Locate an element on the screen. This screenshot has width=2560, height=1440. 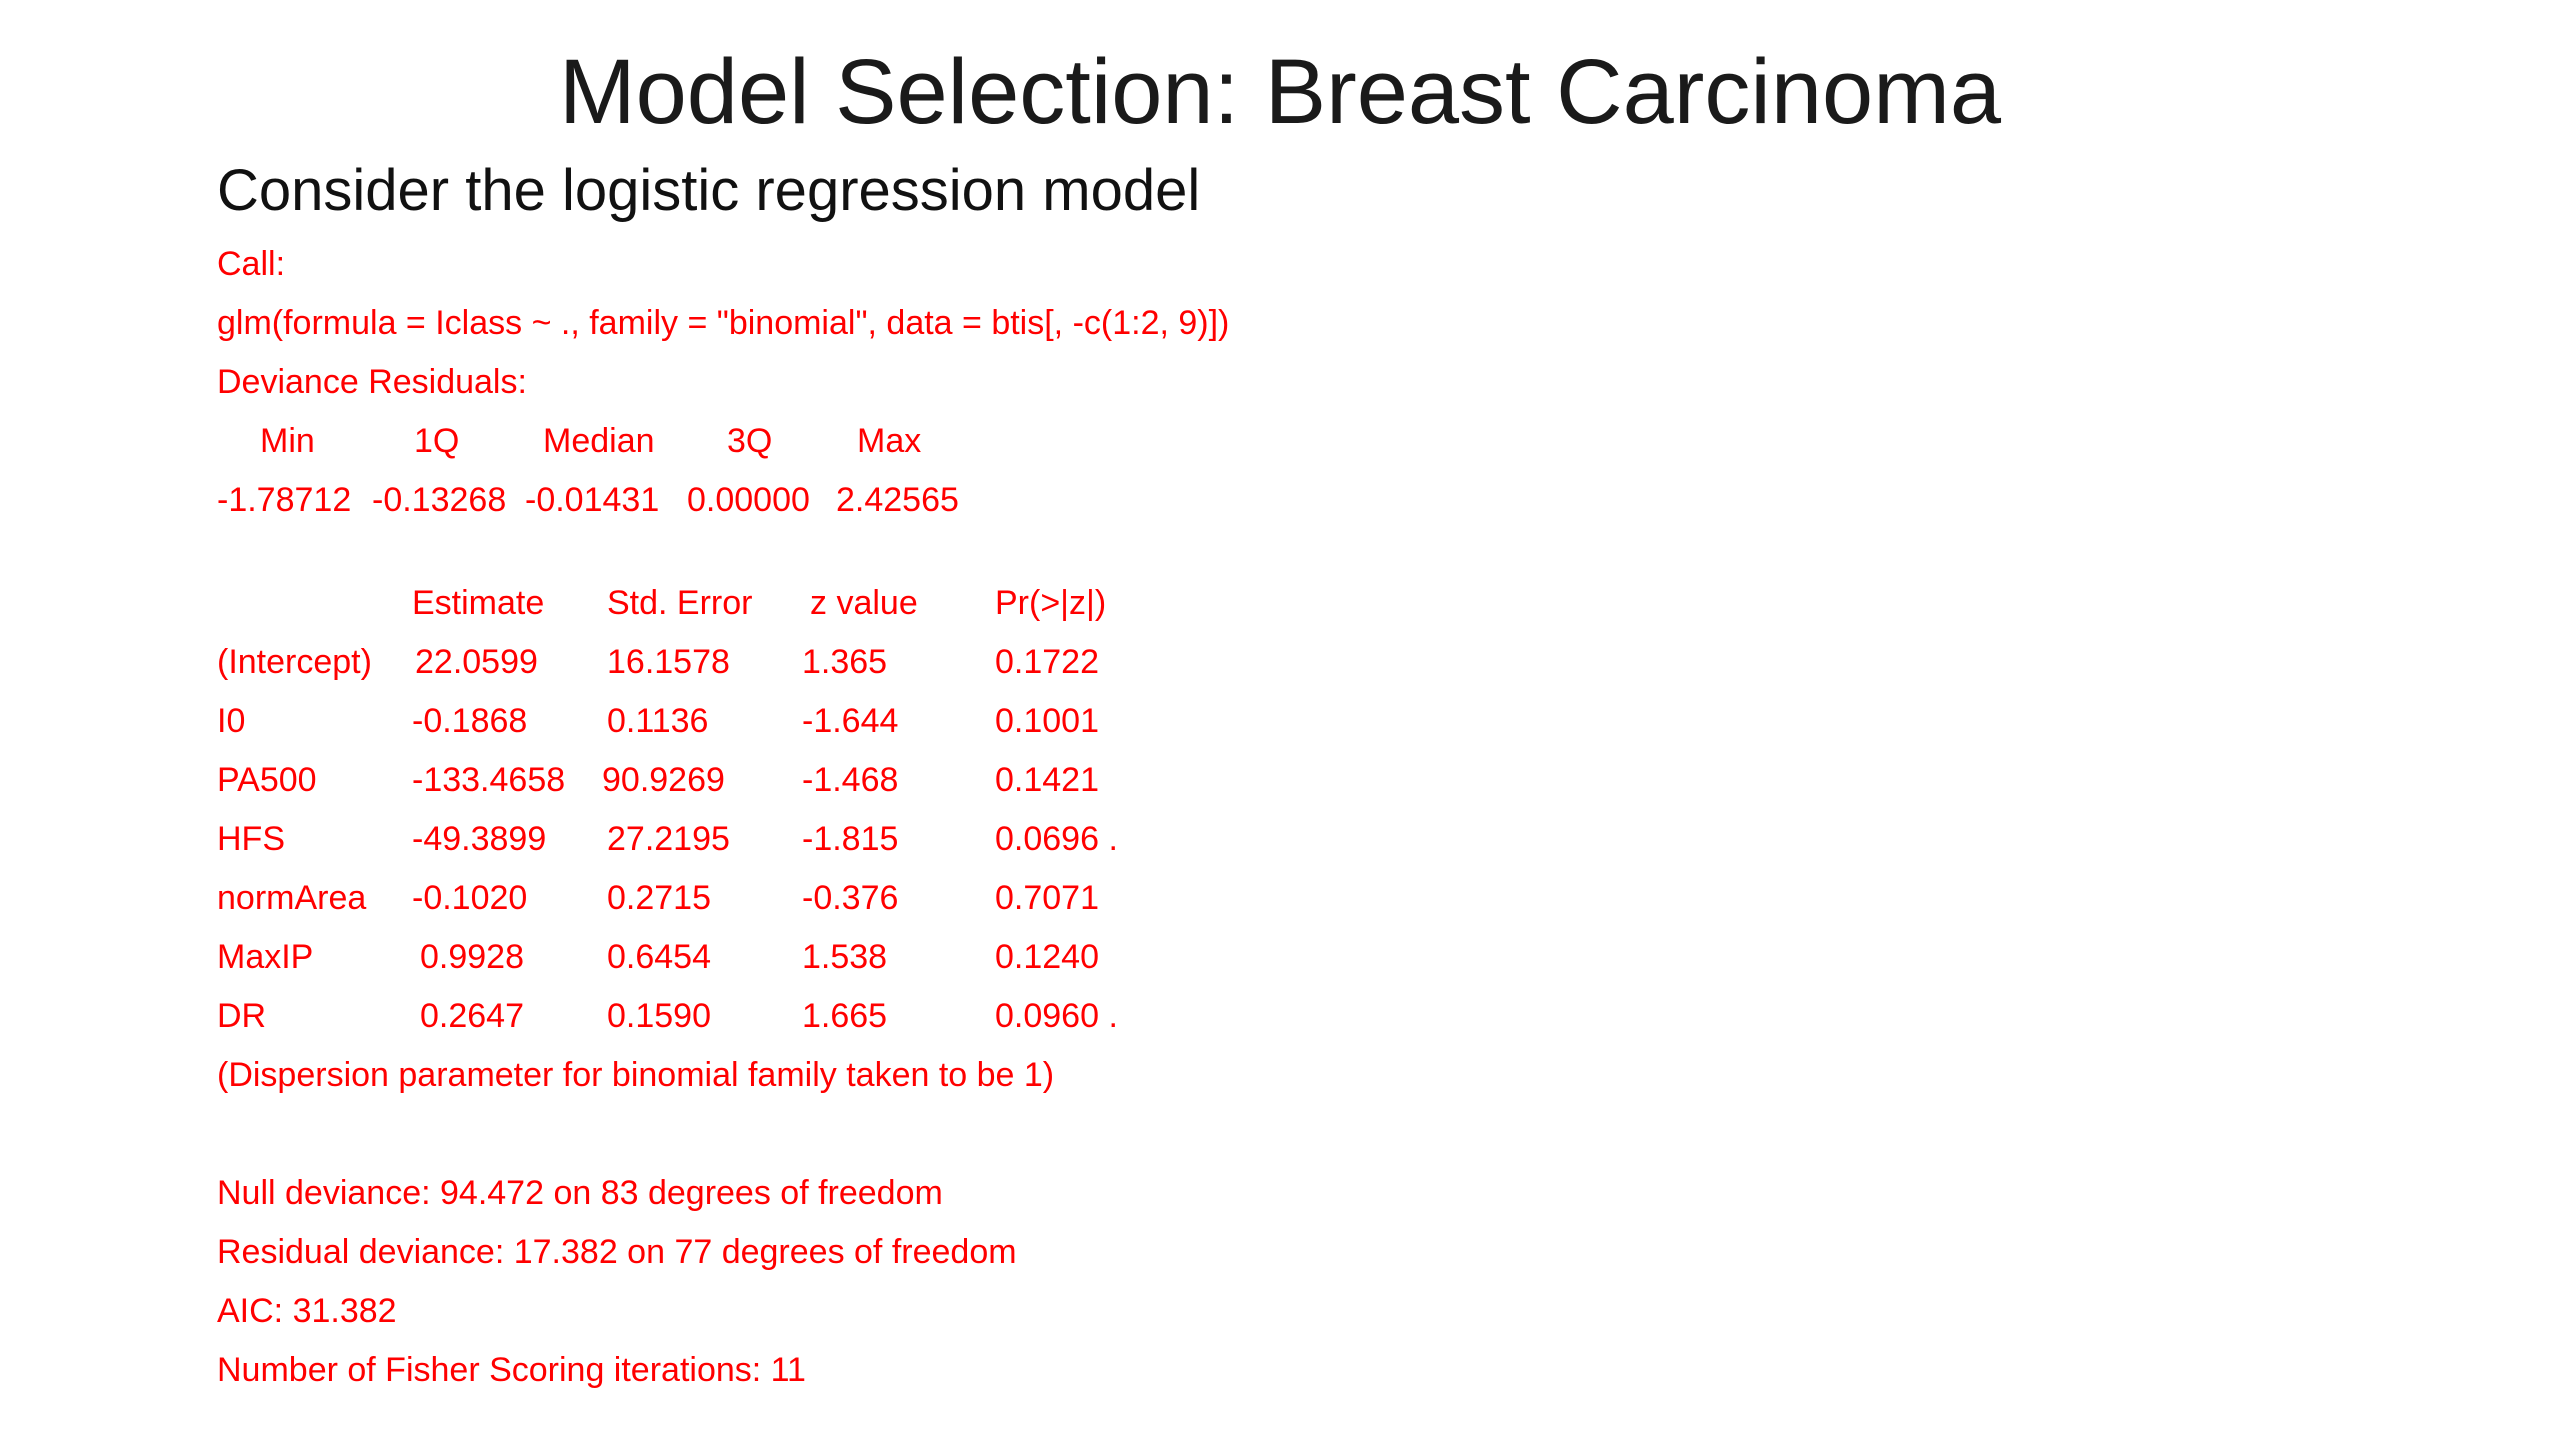
residual-value-3q: 0.00000 is located at coordinates (748, 500).